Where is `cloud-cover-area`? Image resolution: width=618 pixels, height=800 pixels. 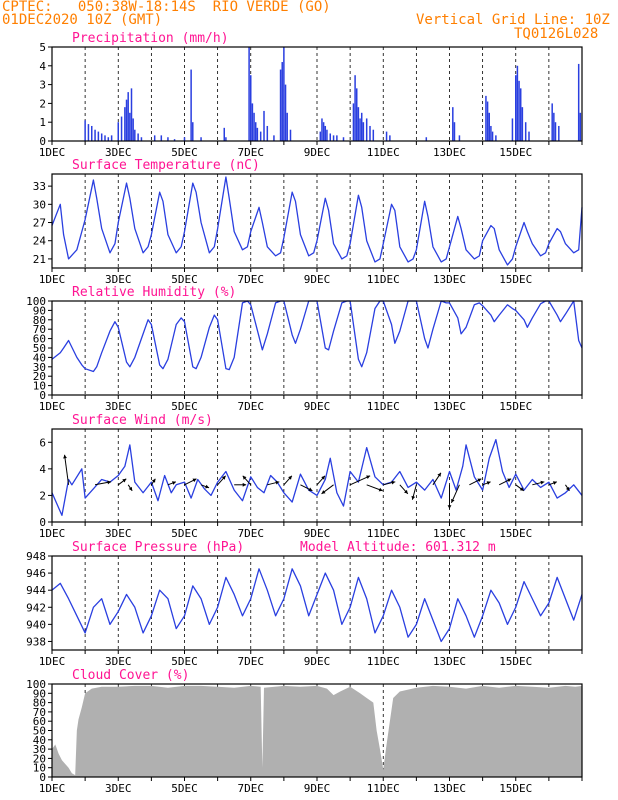 cloud-cover-area is located at coordinates (317, 731).